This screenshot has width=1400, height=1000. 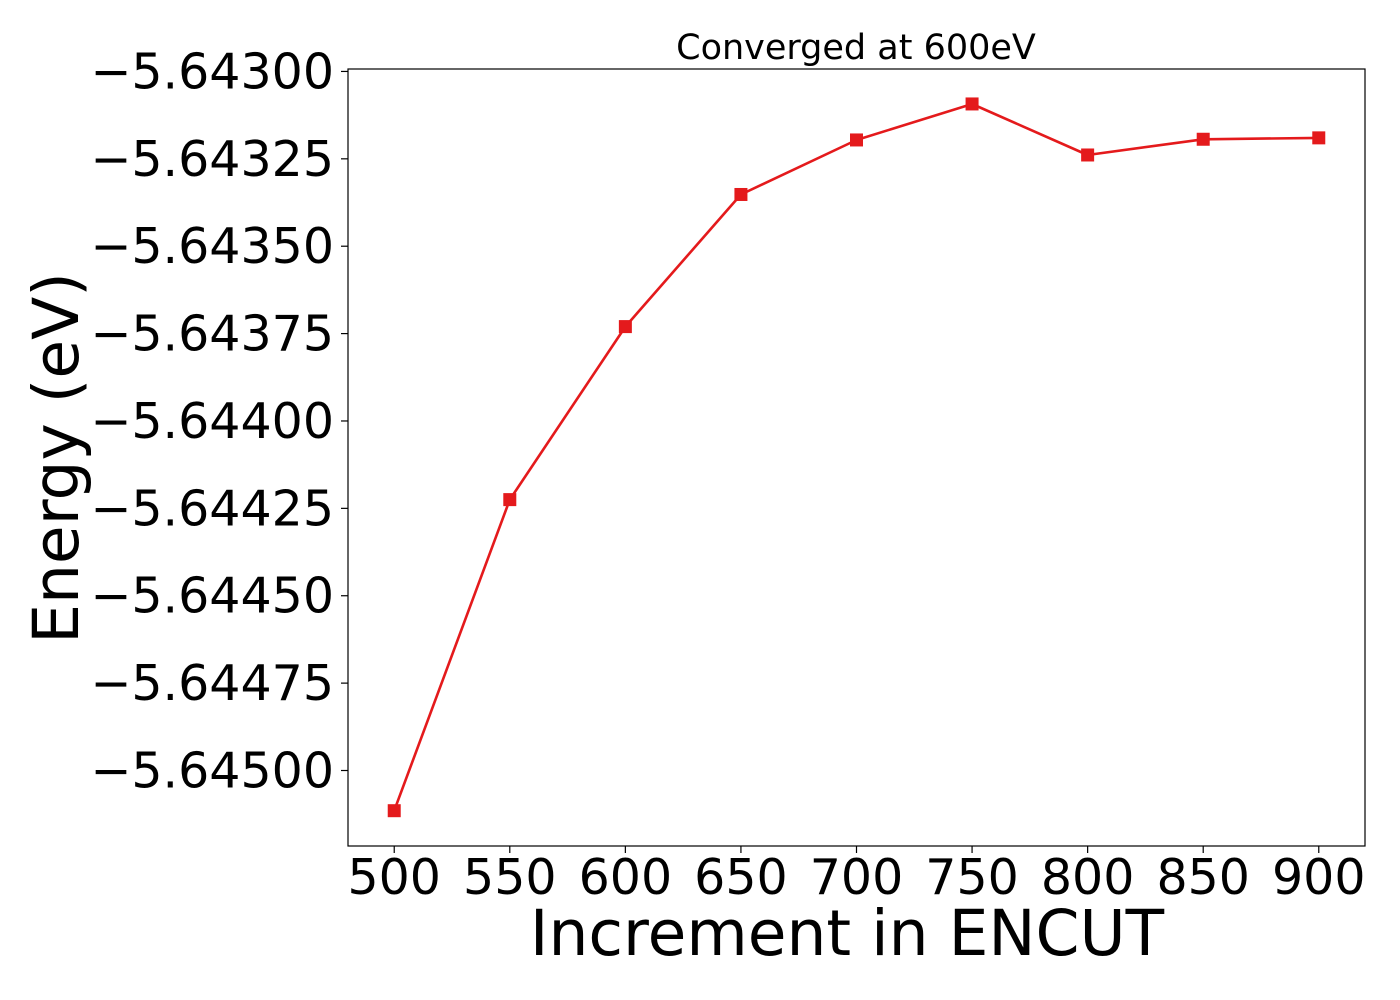 What do you see at coordinates (1319, 877) in the screenshot?
I see `x-tick-label: 900` at bounding box center [1319, 877].